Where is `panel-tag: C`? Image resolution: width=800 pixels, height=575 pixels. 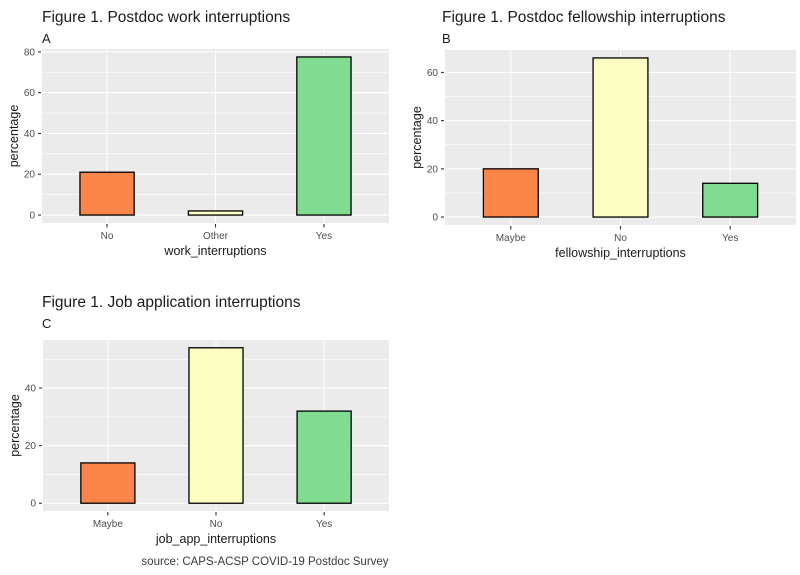 panel-tag: C is located at coordinates (46, 323).